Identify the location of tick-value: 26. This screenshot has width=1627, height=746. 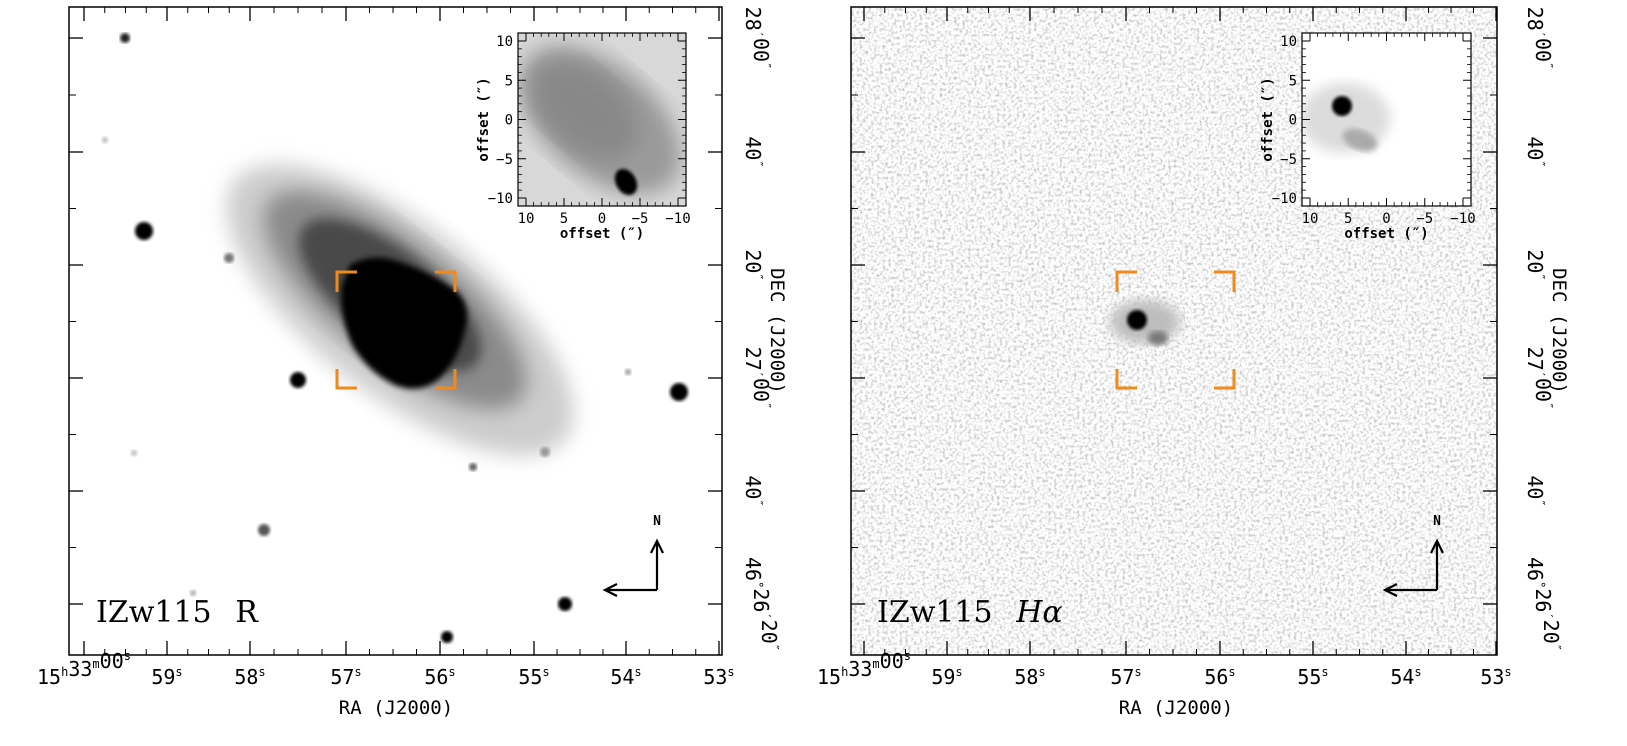
(1543, 600).